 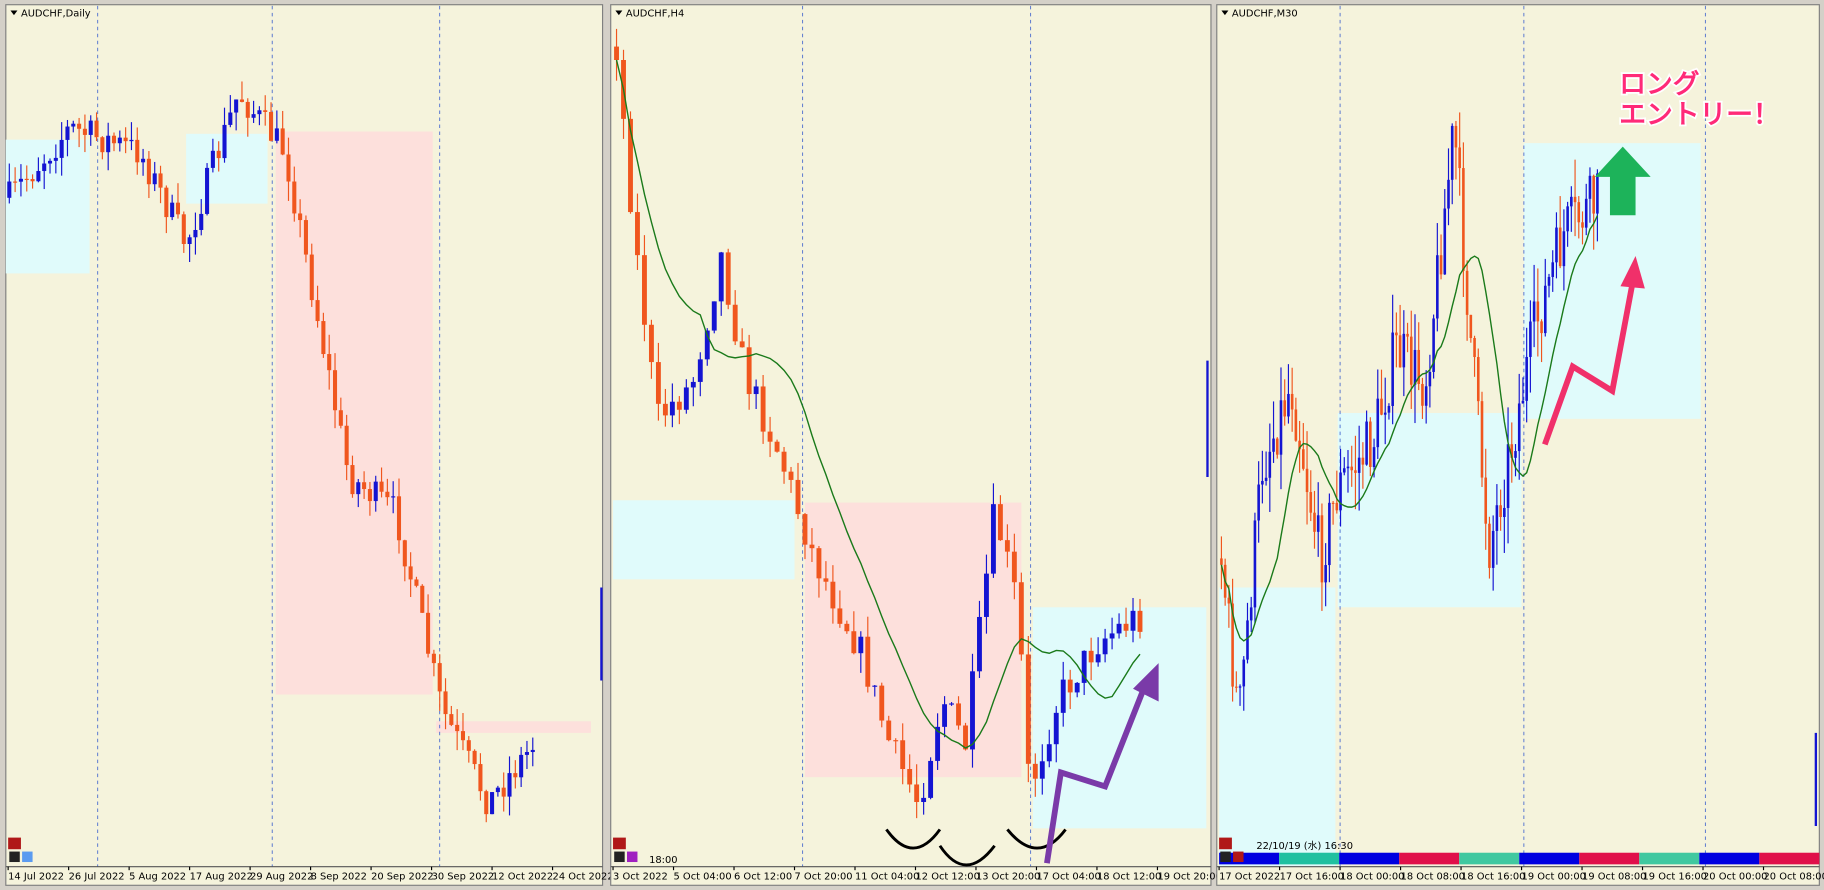 What do you see at coordinates (1493, 876) in the screenshot?
I see `x-label: 18 Oct 16:00` at bounding box center [1493, 876].